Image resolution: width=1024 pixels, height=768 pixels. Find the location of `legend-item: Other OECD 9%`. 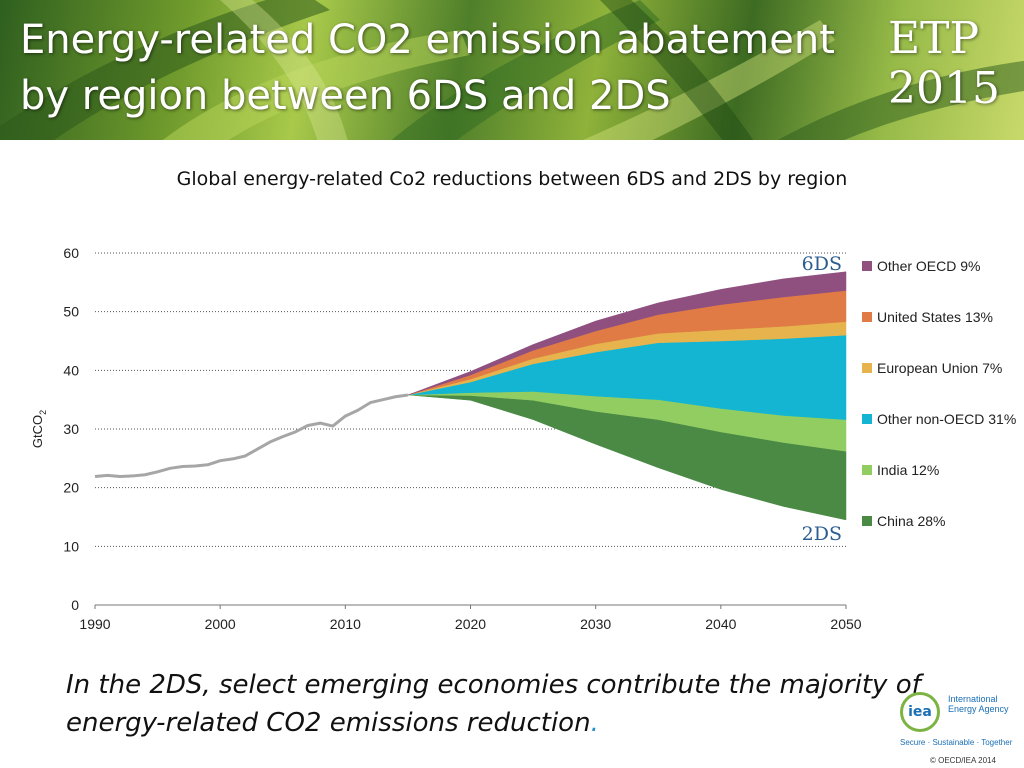

legend-item: Other OECD 9% is located at coordinates (921, 266).